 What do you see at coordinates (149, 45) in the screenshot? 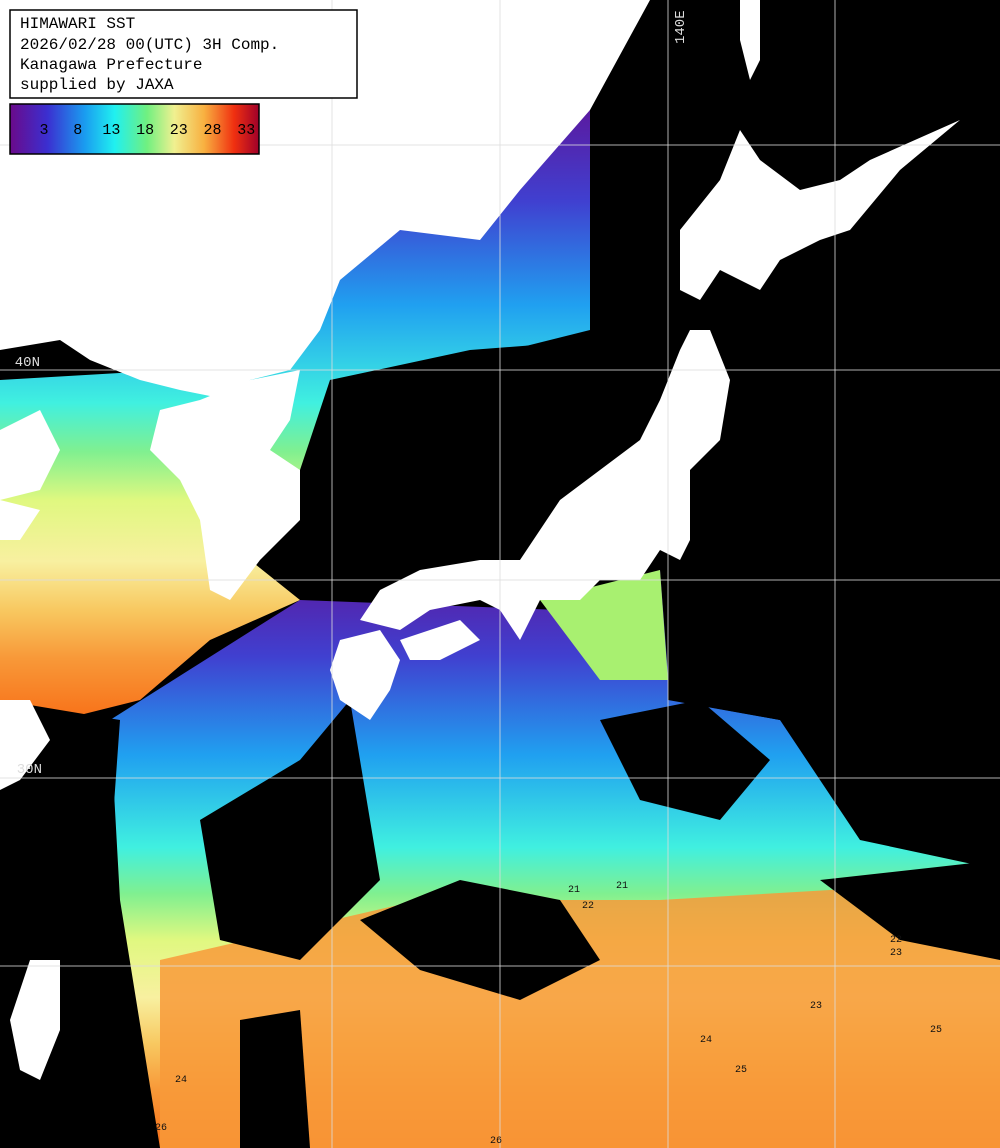
I see `date: 2026/02/28 00(UTC) 3H Comp.` at bounding box center [149, 45].